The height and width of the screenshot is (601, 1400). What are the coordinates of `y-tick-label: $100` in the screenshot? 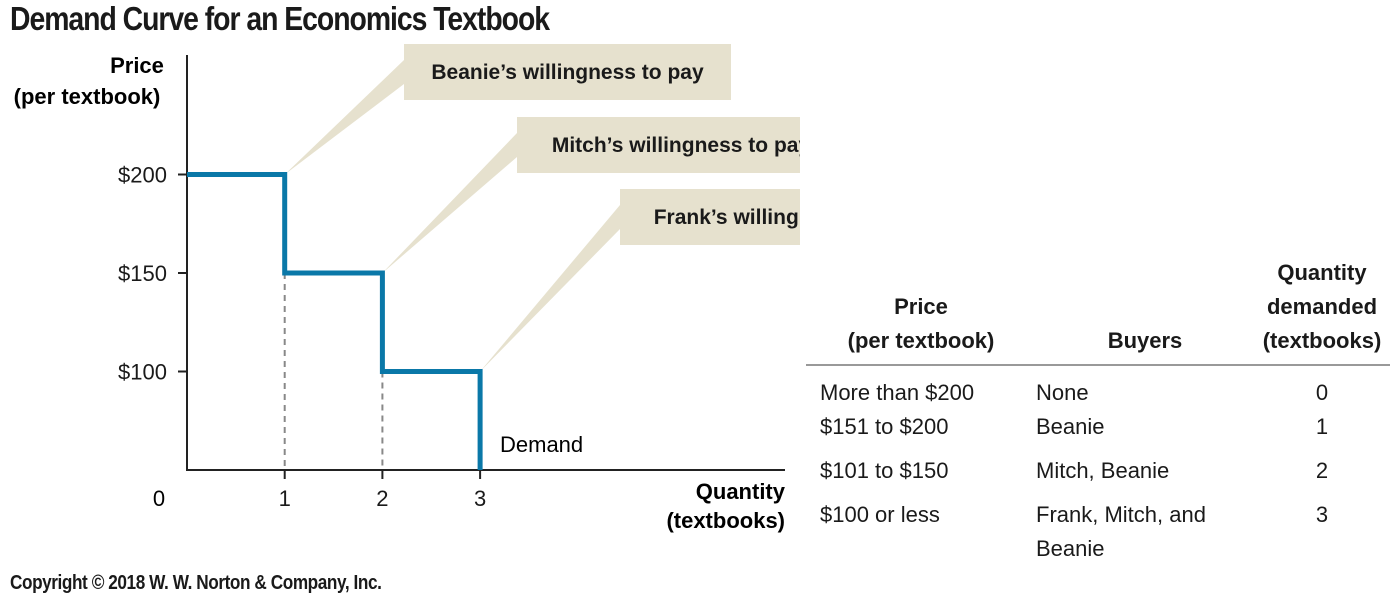 It's located at (142, 372).